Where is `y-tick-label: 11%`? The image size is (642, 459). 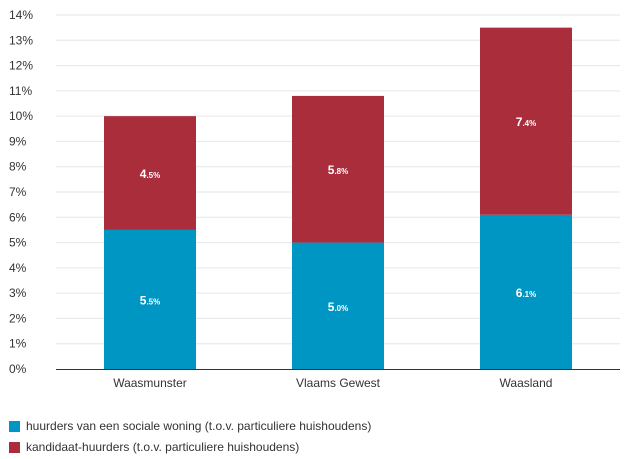 y-tick-label: 11% is located at coordinates (20, 91).